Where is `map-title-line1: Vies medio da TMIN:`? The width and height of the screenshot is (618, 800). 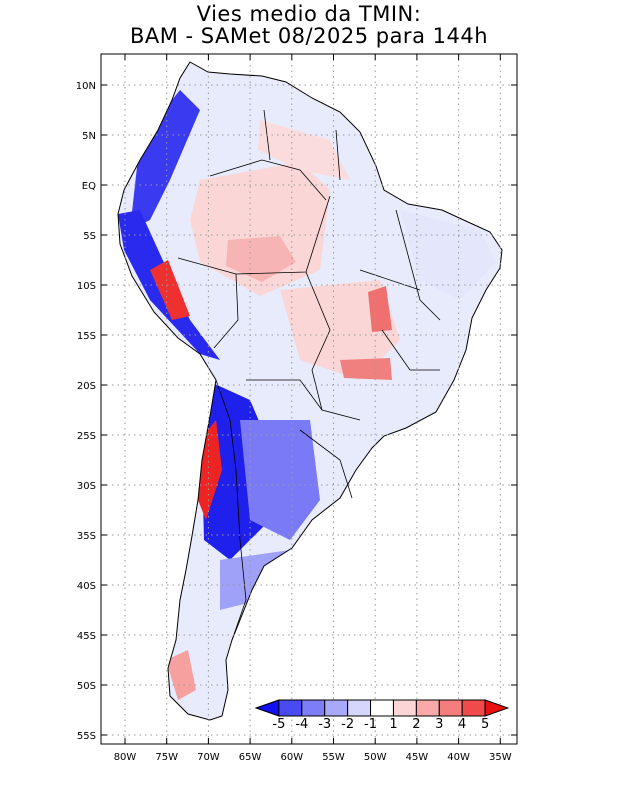
map-title-line1: Vies medio da TMIN: is located at coordinates (309, 14).